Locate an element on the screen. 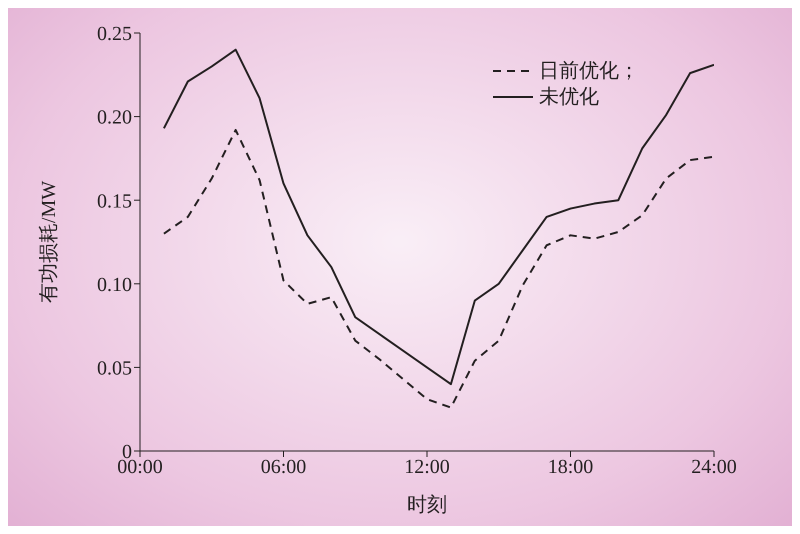 The height and width of the screenshot is (534, 800). x-axis-title: 时刻 is located at coordinates (427, 505).